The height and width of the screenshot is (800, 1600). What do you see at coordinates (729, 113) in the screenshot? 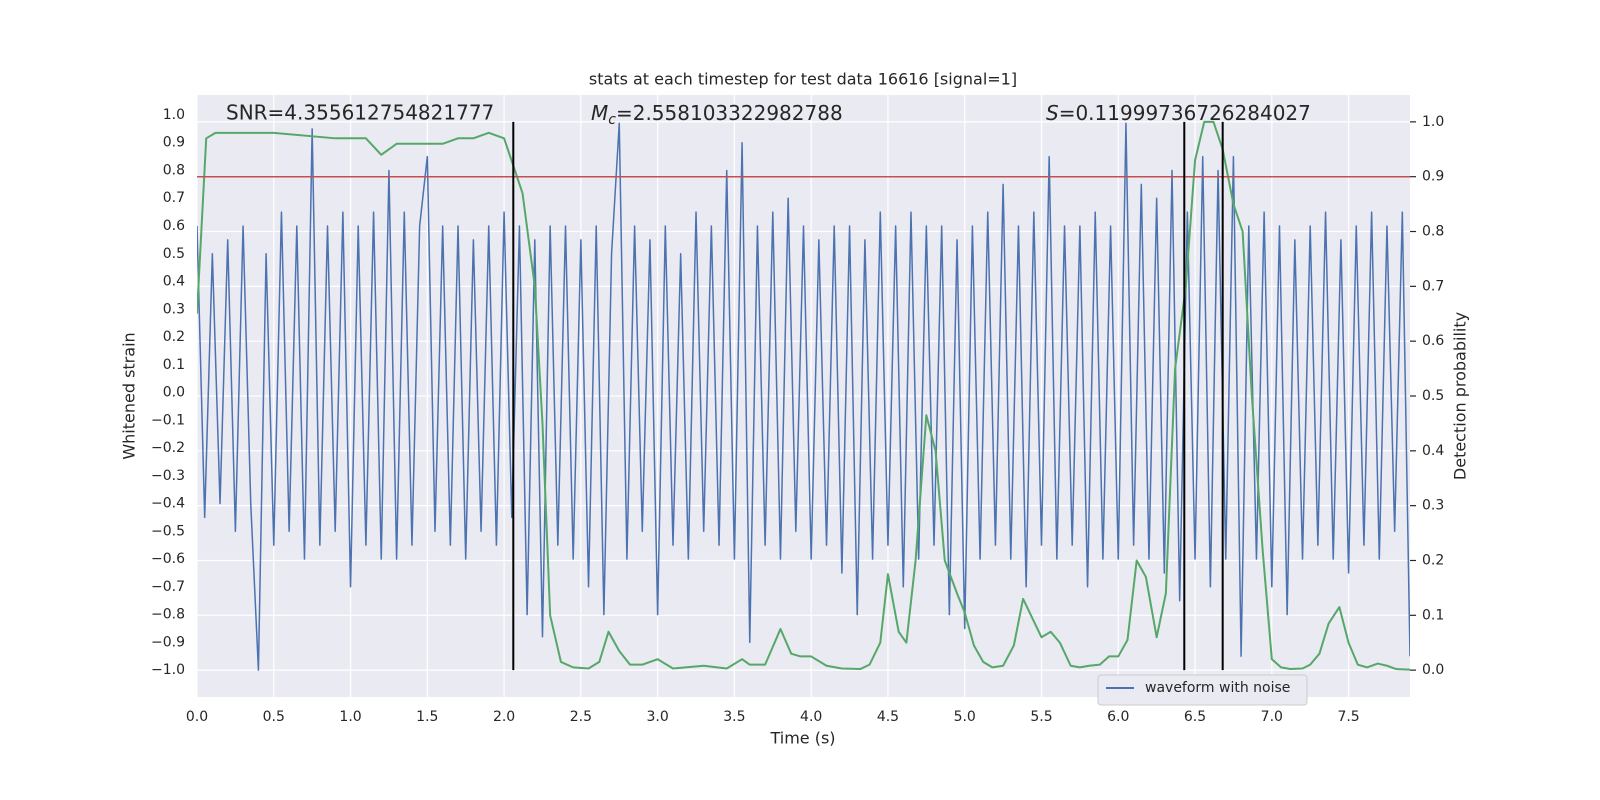
I see `annotation-text: =2.558103322982788` at bounding box center [729, 113].